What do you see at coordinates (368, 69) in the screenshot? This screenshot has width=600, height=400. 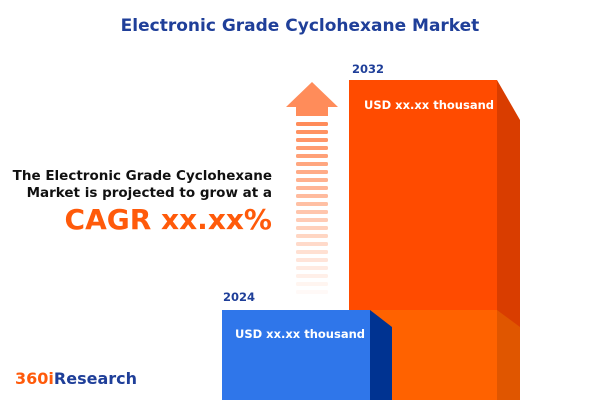 I see `year-label-2032: 2032` at bounding box center [368, 69].